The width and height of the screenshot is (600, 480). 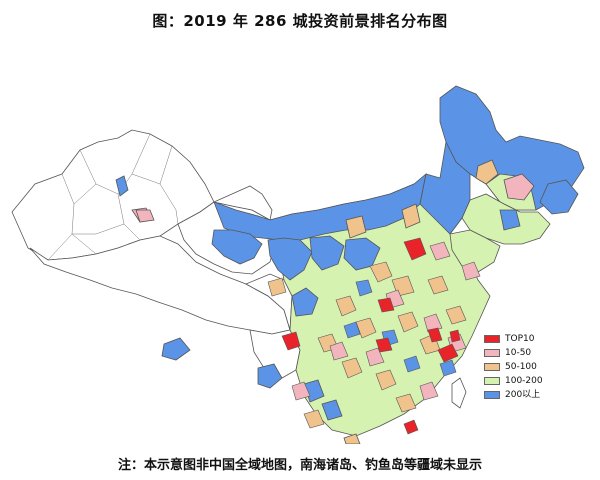 What do you see at coordinates (475, 251) in the screenshot?
I see `liaoning-region` at bounding box center [475, 251].